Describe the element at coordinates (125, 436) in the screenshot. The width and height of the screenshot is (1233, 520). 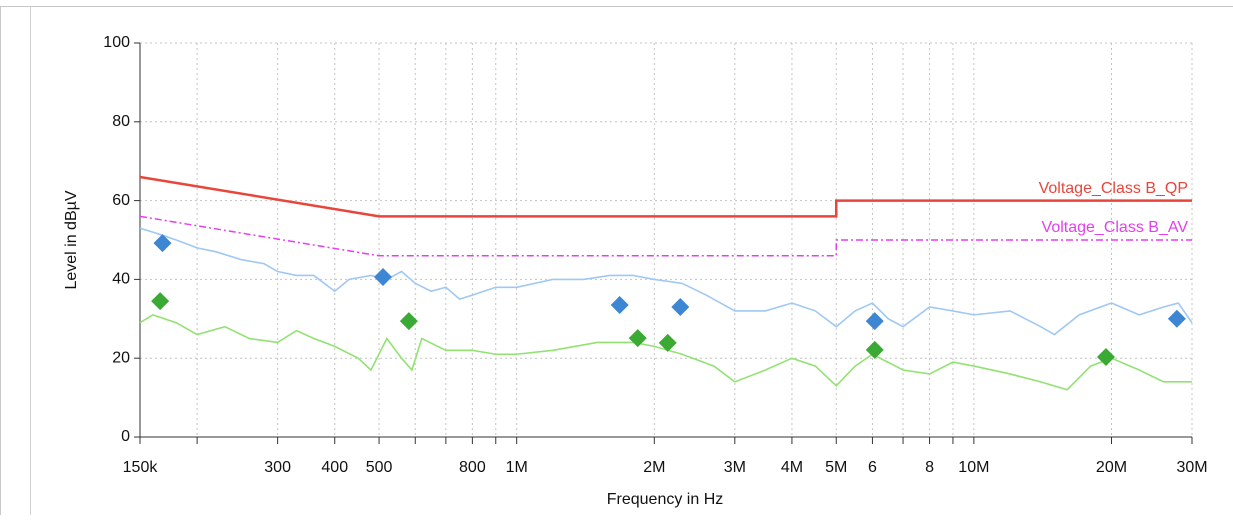
I see `y-tick-label: 0` at that location.